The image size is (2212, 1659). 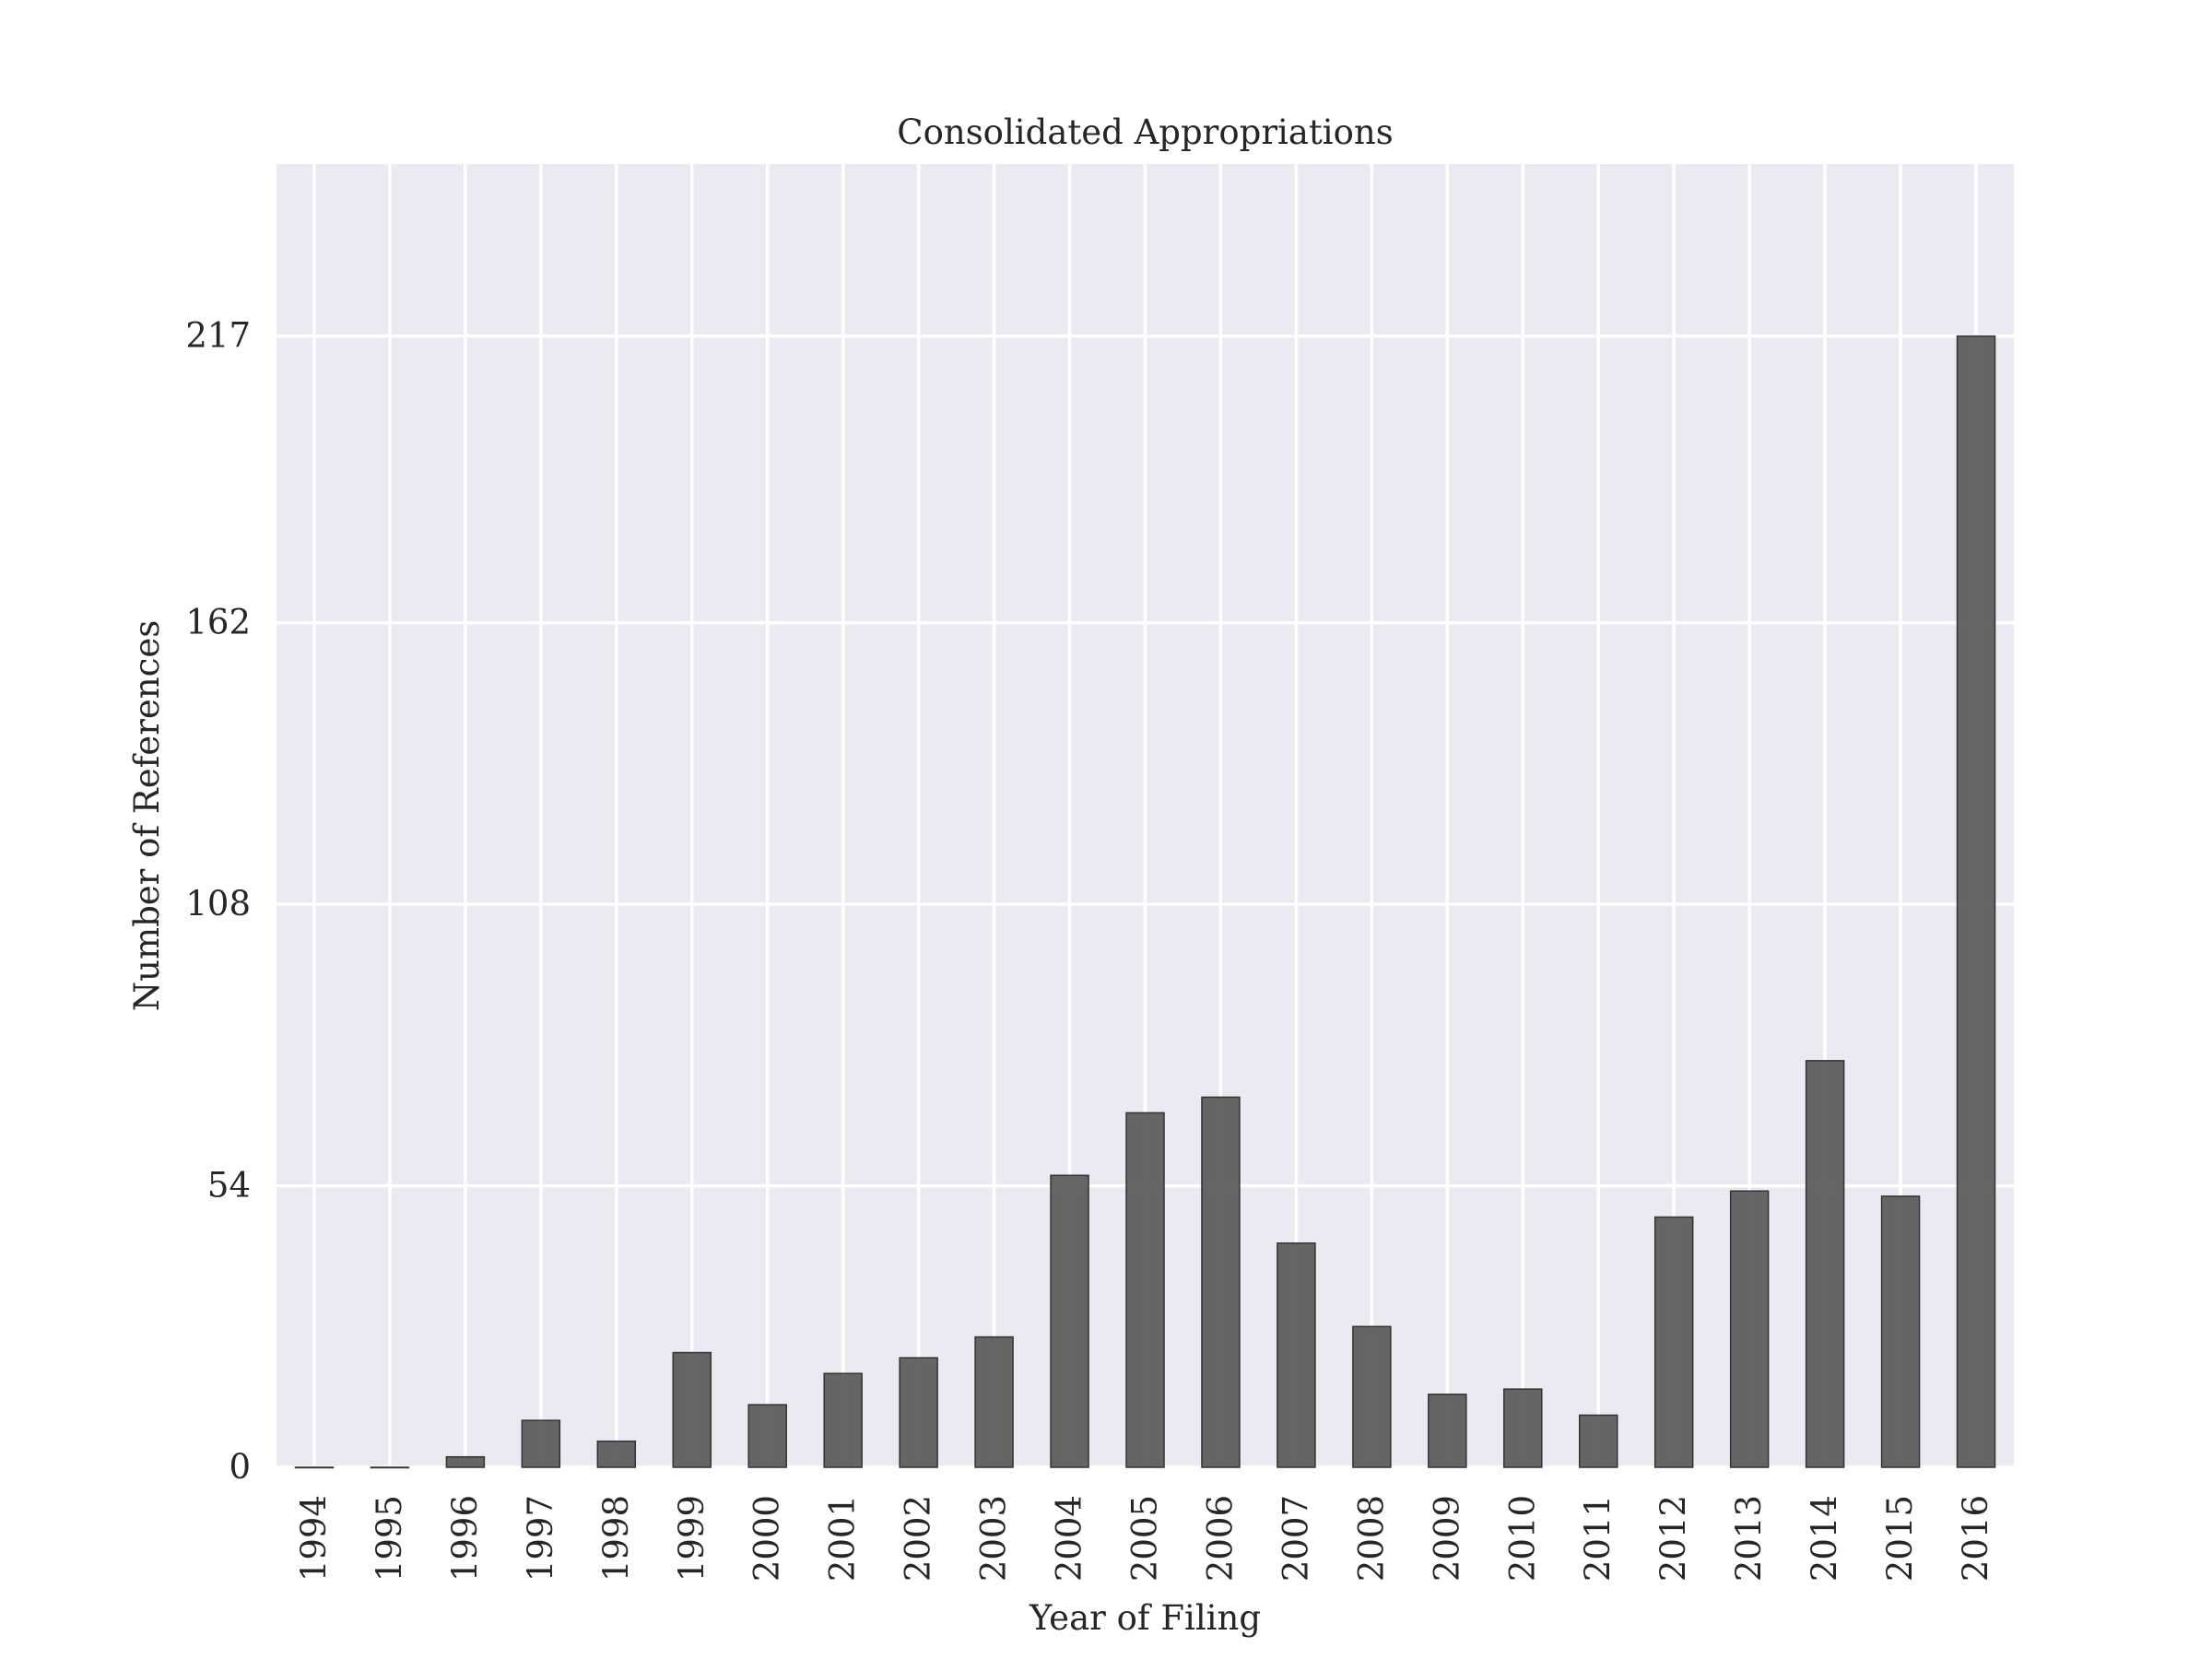 I want to click on x-tick-label: 2002, so click(x=918, y=1538).